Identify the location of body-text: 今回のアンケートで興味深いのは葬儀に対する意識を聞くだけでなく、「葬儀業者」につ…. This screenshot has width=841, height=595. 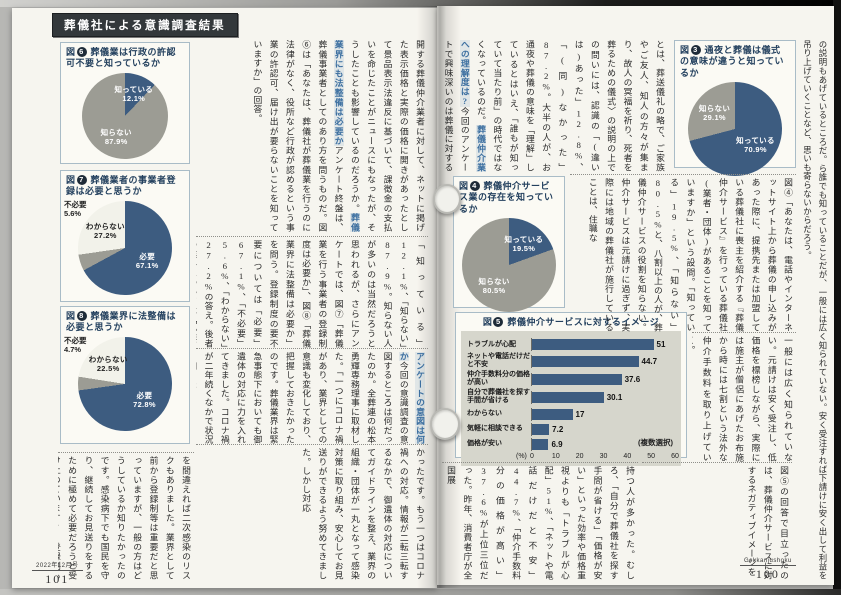
(456, 106).